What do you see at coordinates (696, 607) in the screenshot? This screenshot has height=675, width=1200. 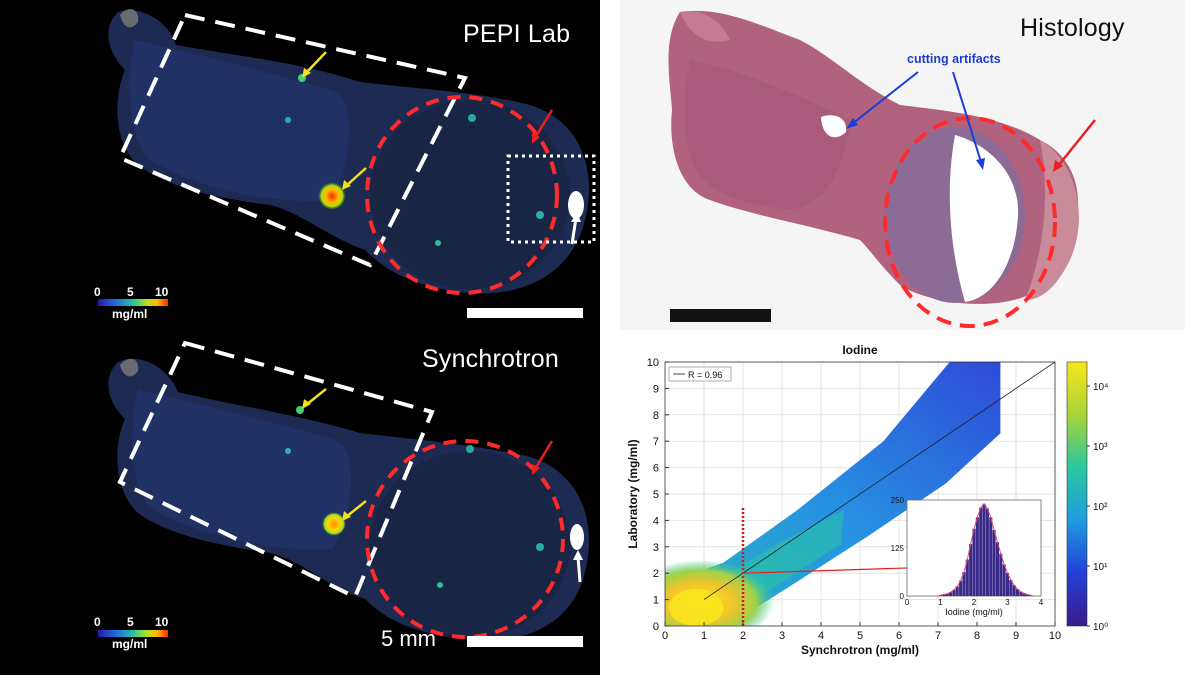 I see `density-peak` at bounding box center [696, 607].